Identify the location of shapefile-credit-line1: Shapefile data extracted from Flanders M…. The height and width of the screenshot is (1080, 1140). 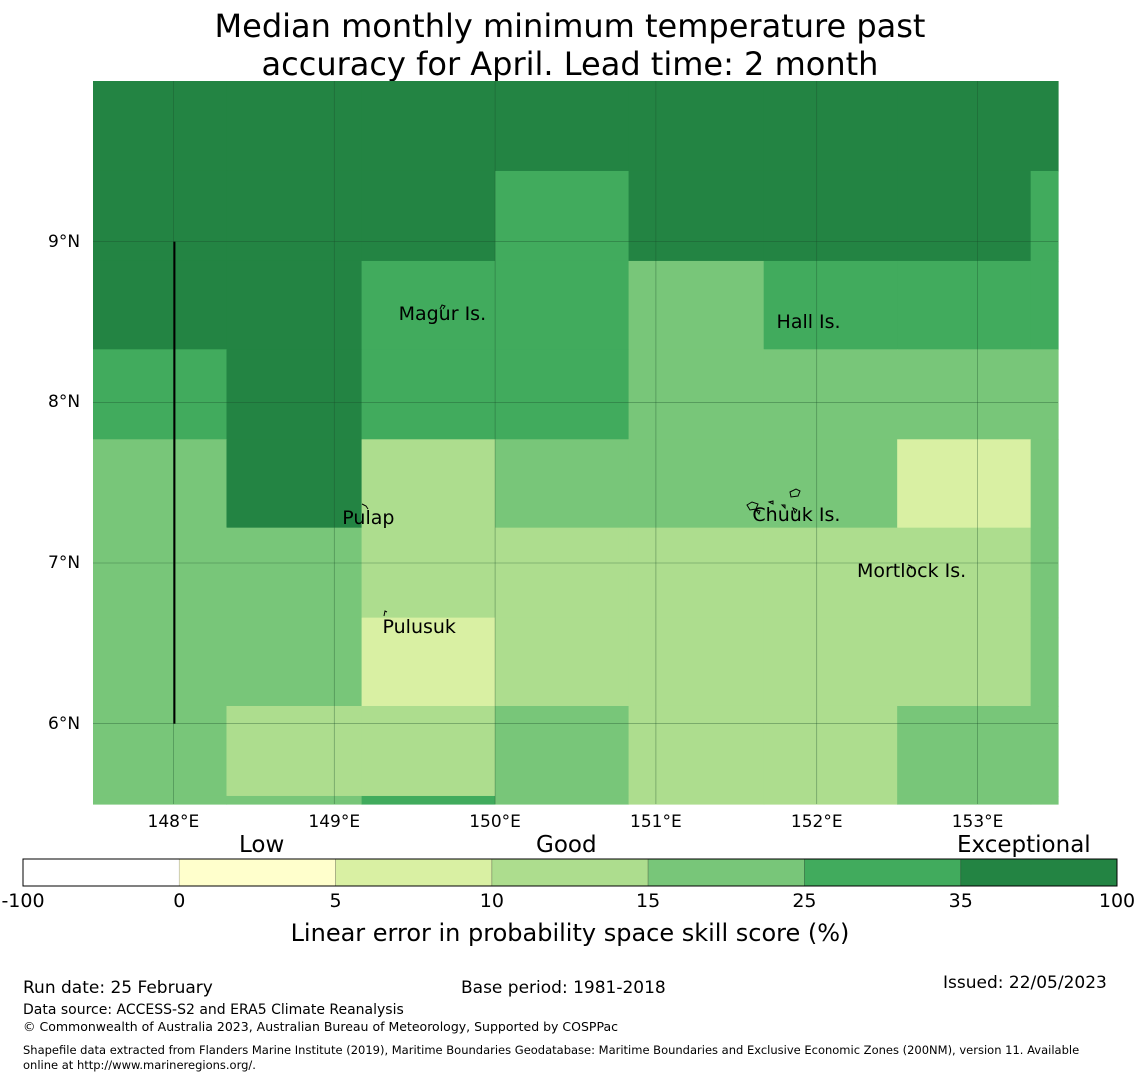
(551, 1050).